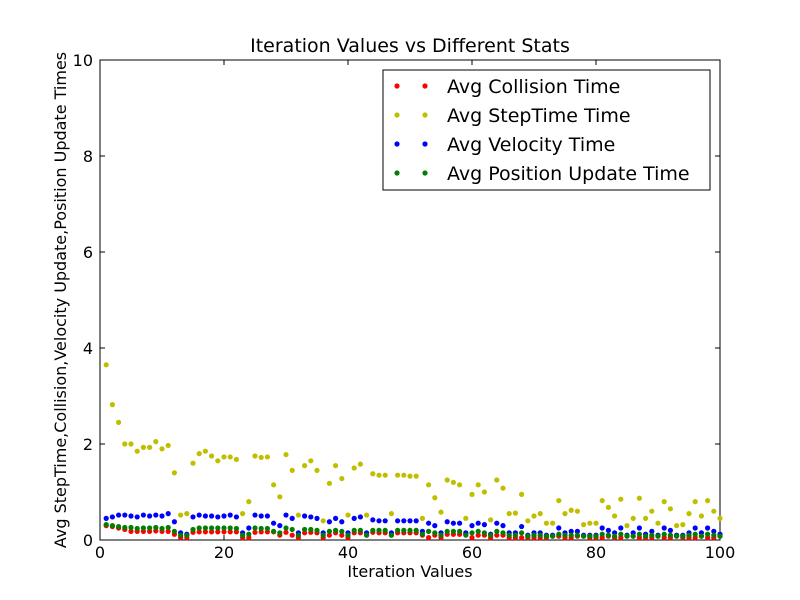 This screenshot has height=600, width=800. What do you see at coordinates (409, 571) in the screenshot?
I see `x-axis-label: Iteration Values` at bounding box center [409, 571].